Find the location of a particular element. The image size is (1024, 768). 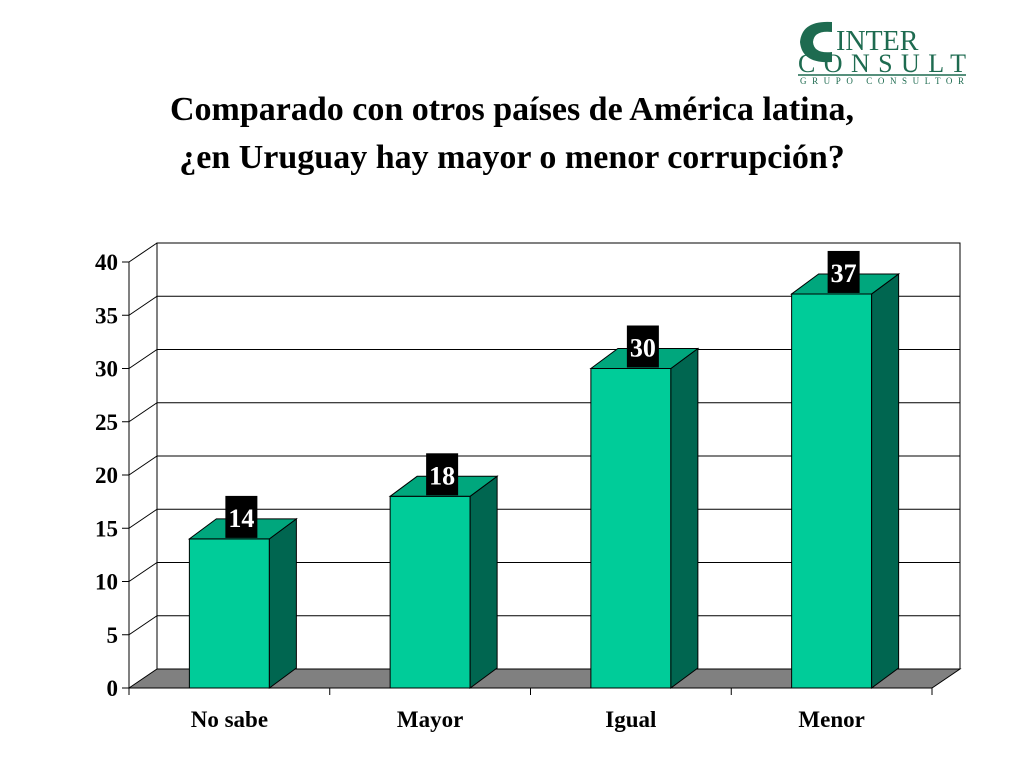

data-label: 14 is located at coordinates (241, 518).